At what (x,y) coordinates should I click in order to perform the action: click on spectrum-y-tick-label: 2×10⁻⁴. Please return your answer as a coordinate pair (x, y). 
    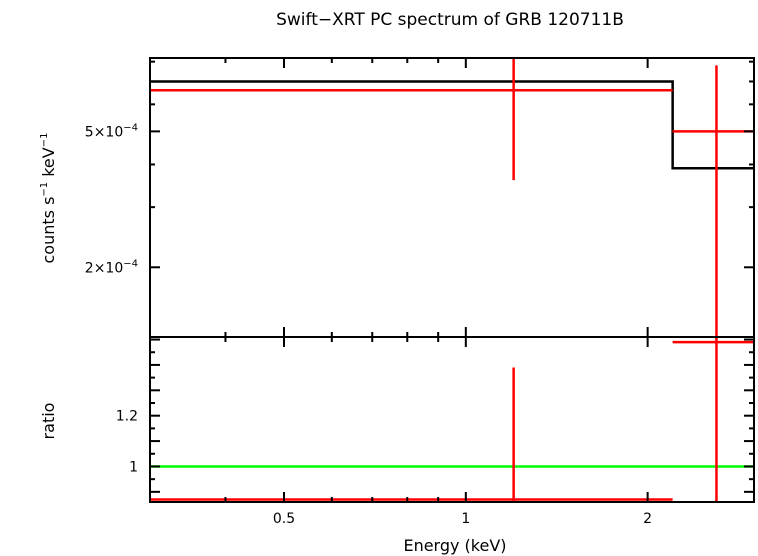
    Looking at the image, I should click on (111, 267).